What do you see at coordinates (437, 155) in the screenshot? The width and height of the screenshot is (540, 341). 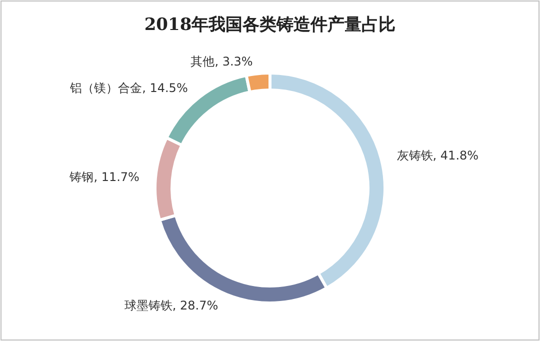 I see `slice-label: 灰铸铁, 41.8%` at bounding box center [437, 155].